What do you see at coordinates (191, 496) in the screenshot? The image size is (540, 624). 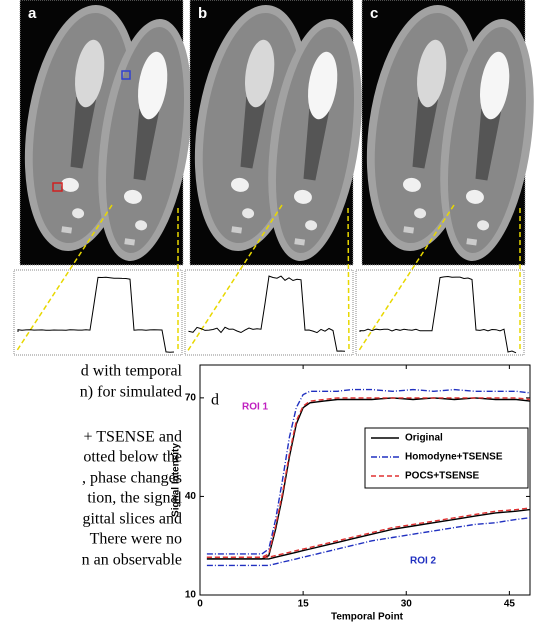 I see `y-tick-label: 40` at bounding box center [191, 496].